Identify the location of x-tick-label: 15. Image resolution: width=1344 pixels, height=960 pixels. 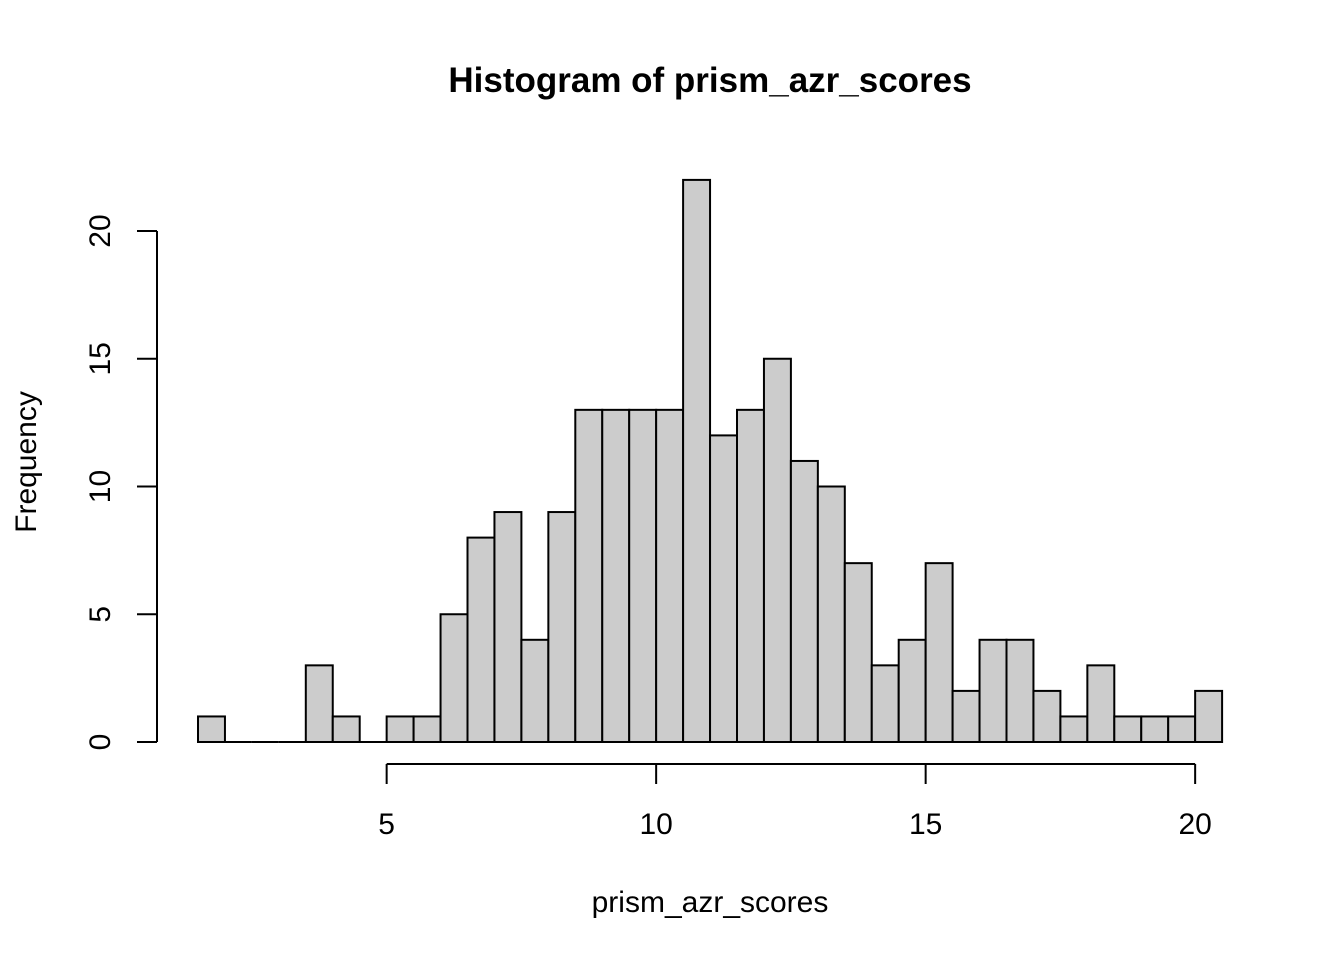
(925, 824).